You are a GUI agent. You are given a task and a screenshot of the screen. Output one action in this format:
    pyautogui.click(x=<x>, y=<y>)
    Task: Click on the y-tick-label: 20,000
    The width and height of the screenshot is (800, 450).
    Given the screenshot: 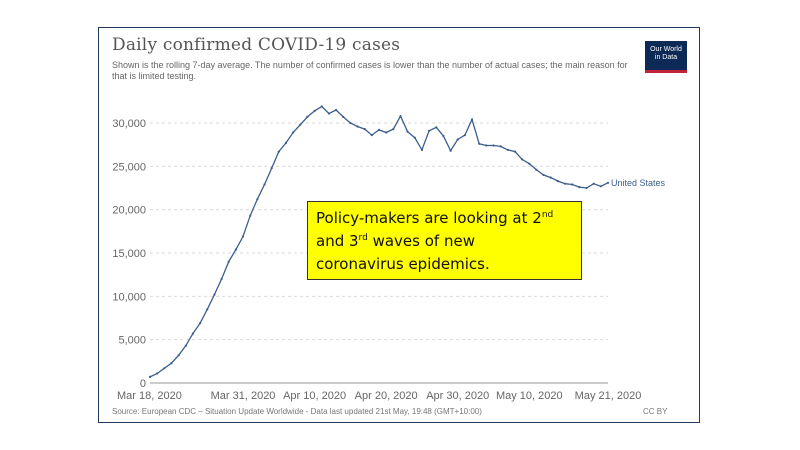 What is the action you would take?
    pyautogui.click(x=129, y=211)
    